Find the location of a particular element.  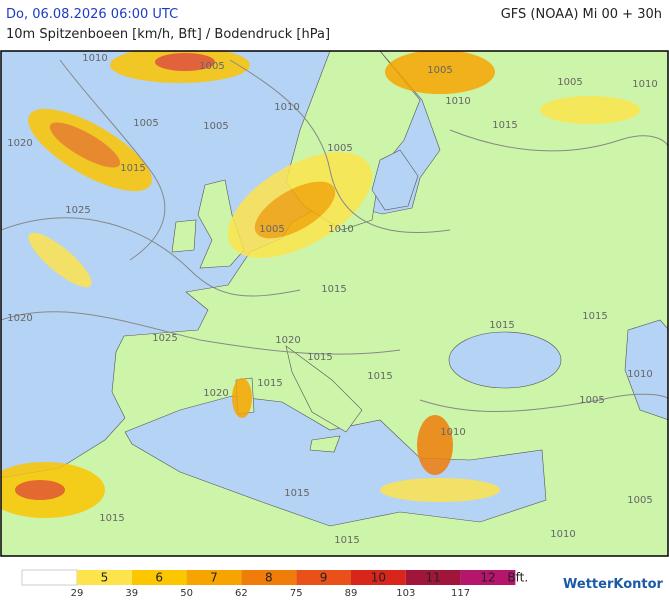

legend-bft: 11 is located at coordinates (433, 578).